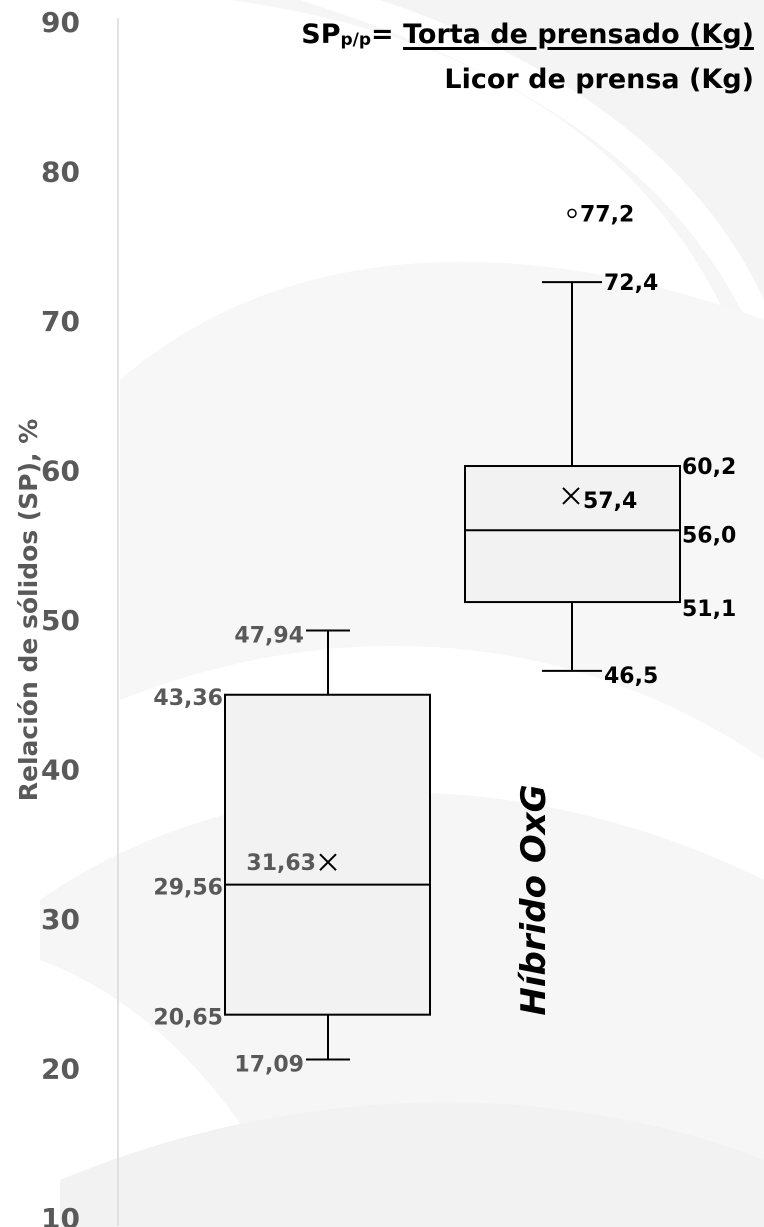  Describe the element at coordinates (572, 213) in the screenshot. I see `outlier-point` at that location.